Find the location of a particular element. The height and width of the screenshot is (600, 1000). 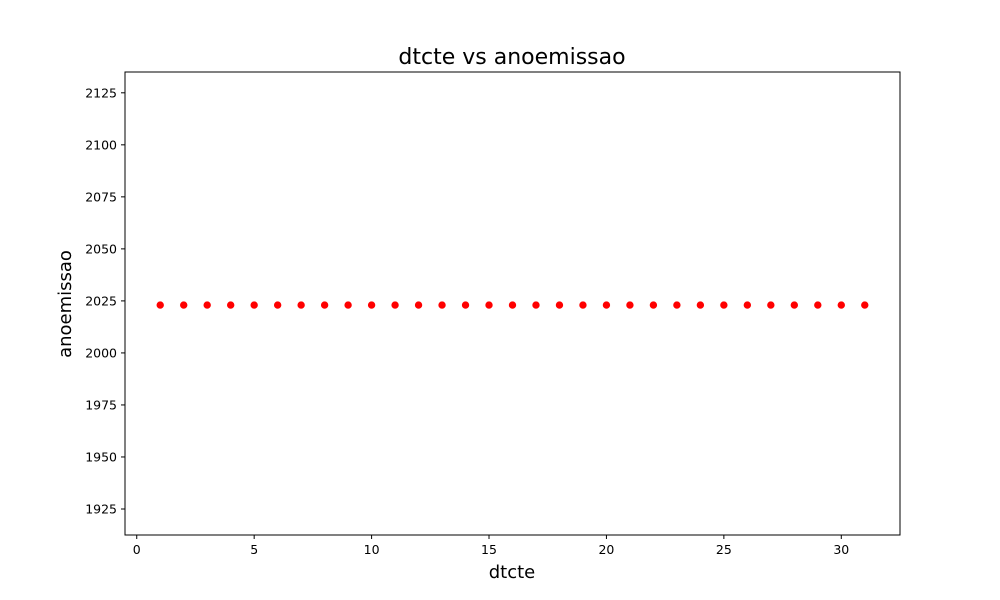

y-tick-label: 2075 is located at coordinates (101, 196).